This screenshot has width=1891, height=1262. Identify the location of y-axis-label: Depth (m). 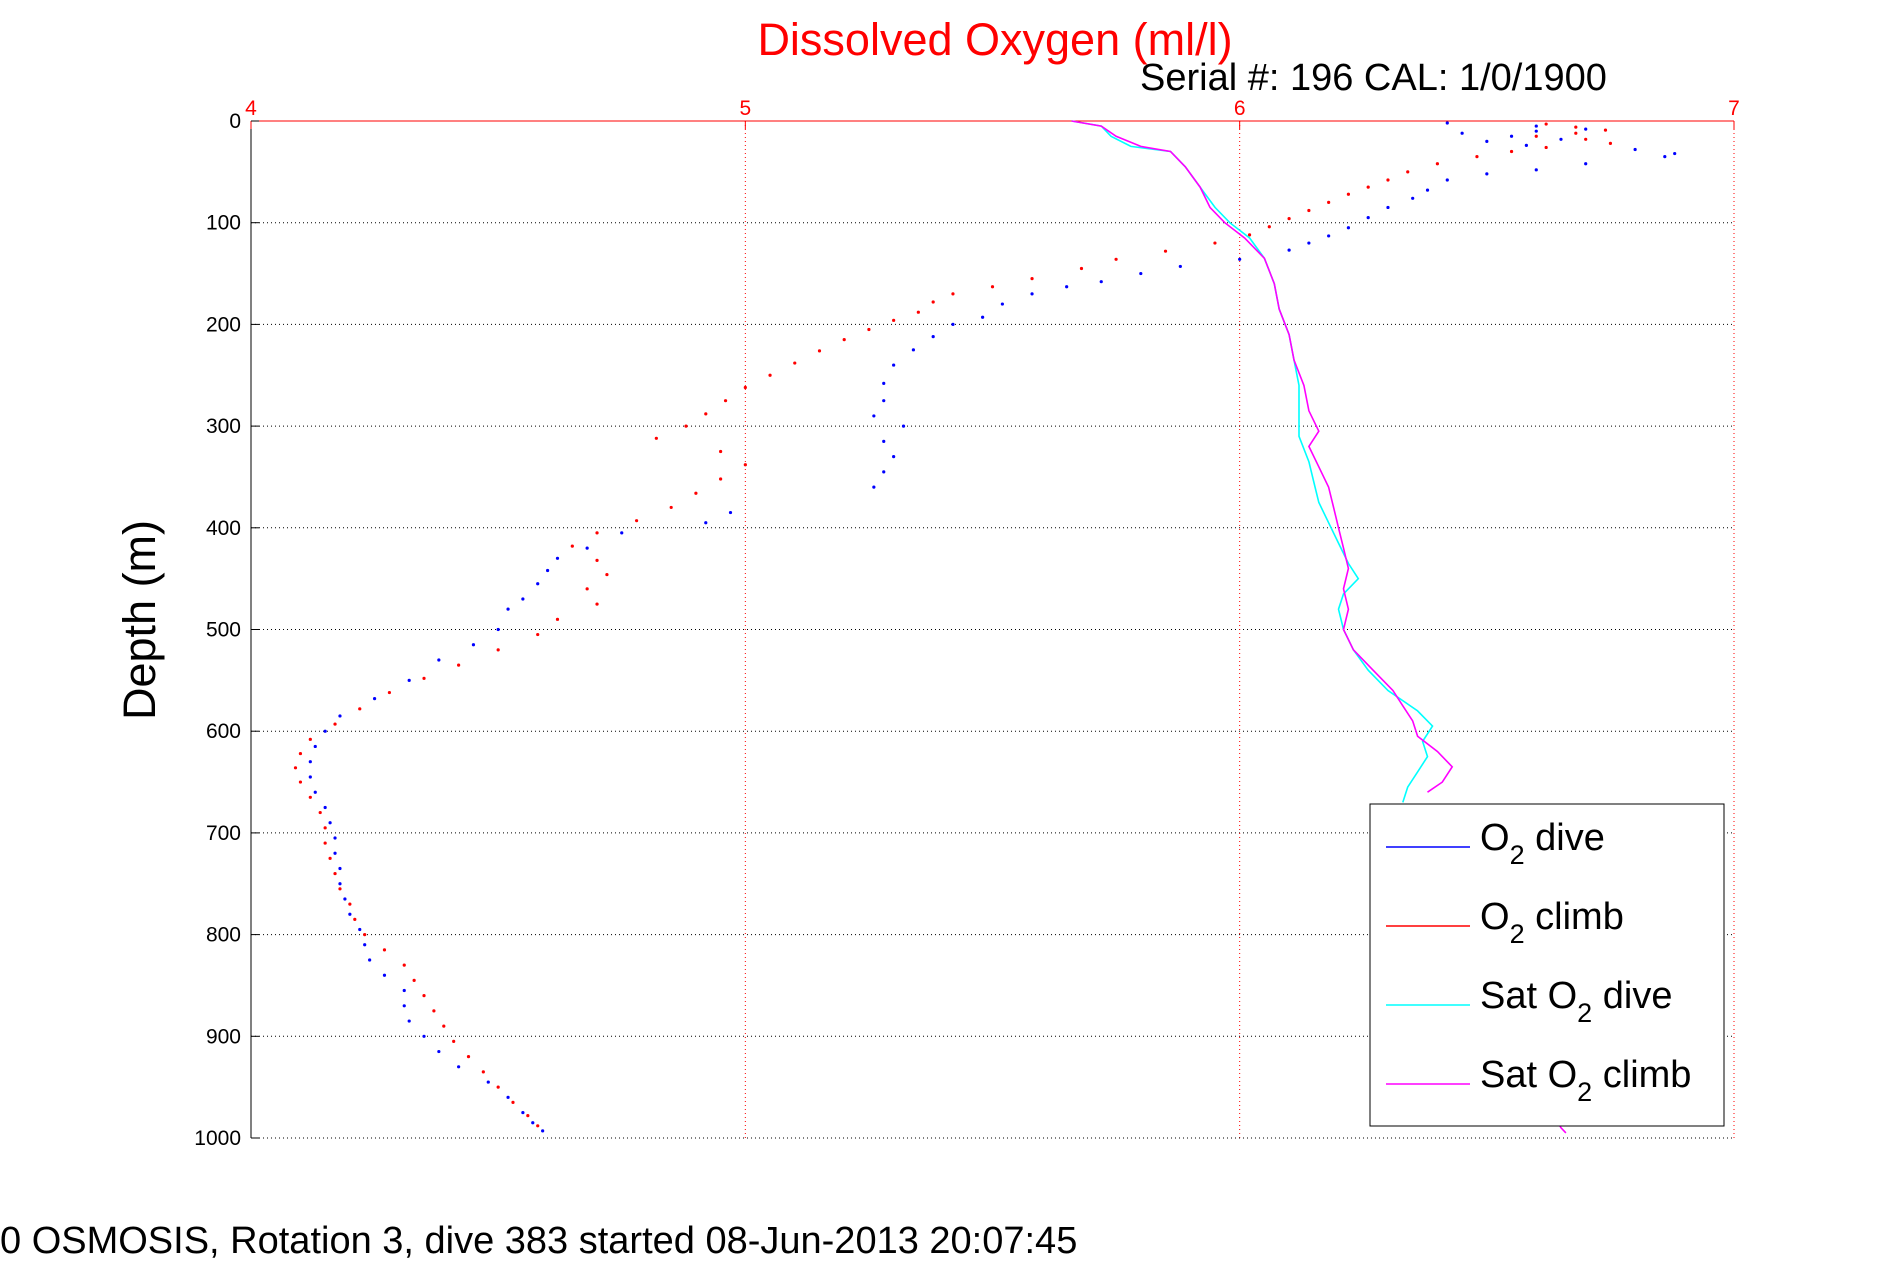
(139, 620).